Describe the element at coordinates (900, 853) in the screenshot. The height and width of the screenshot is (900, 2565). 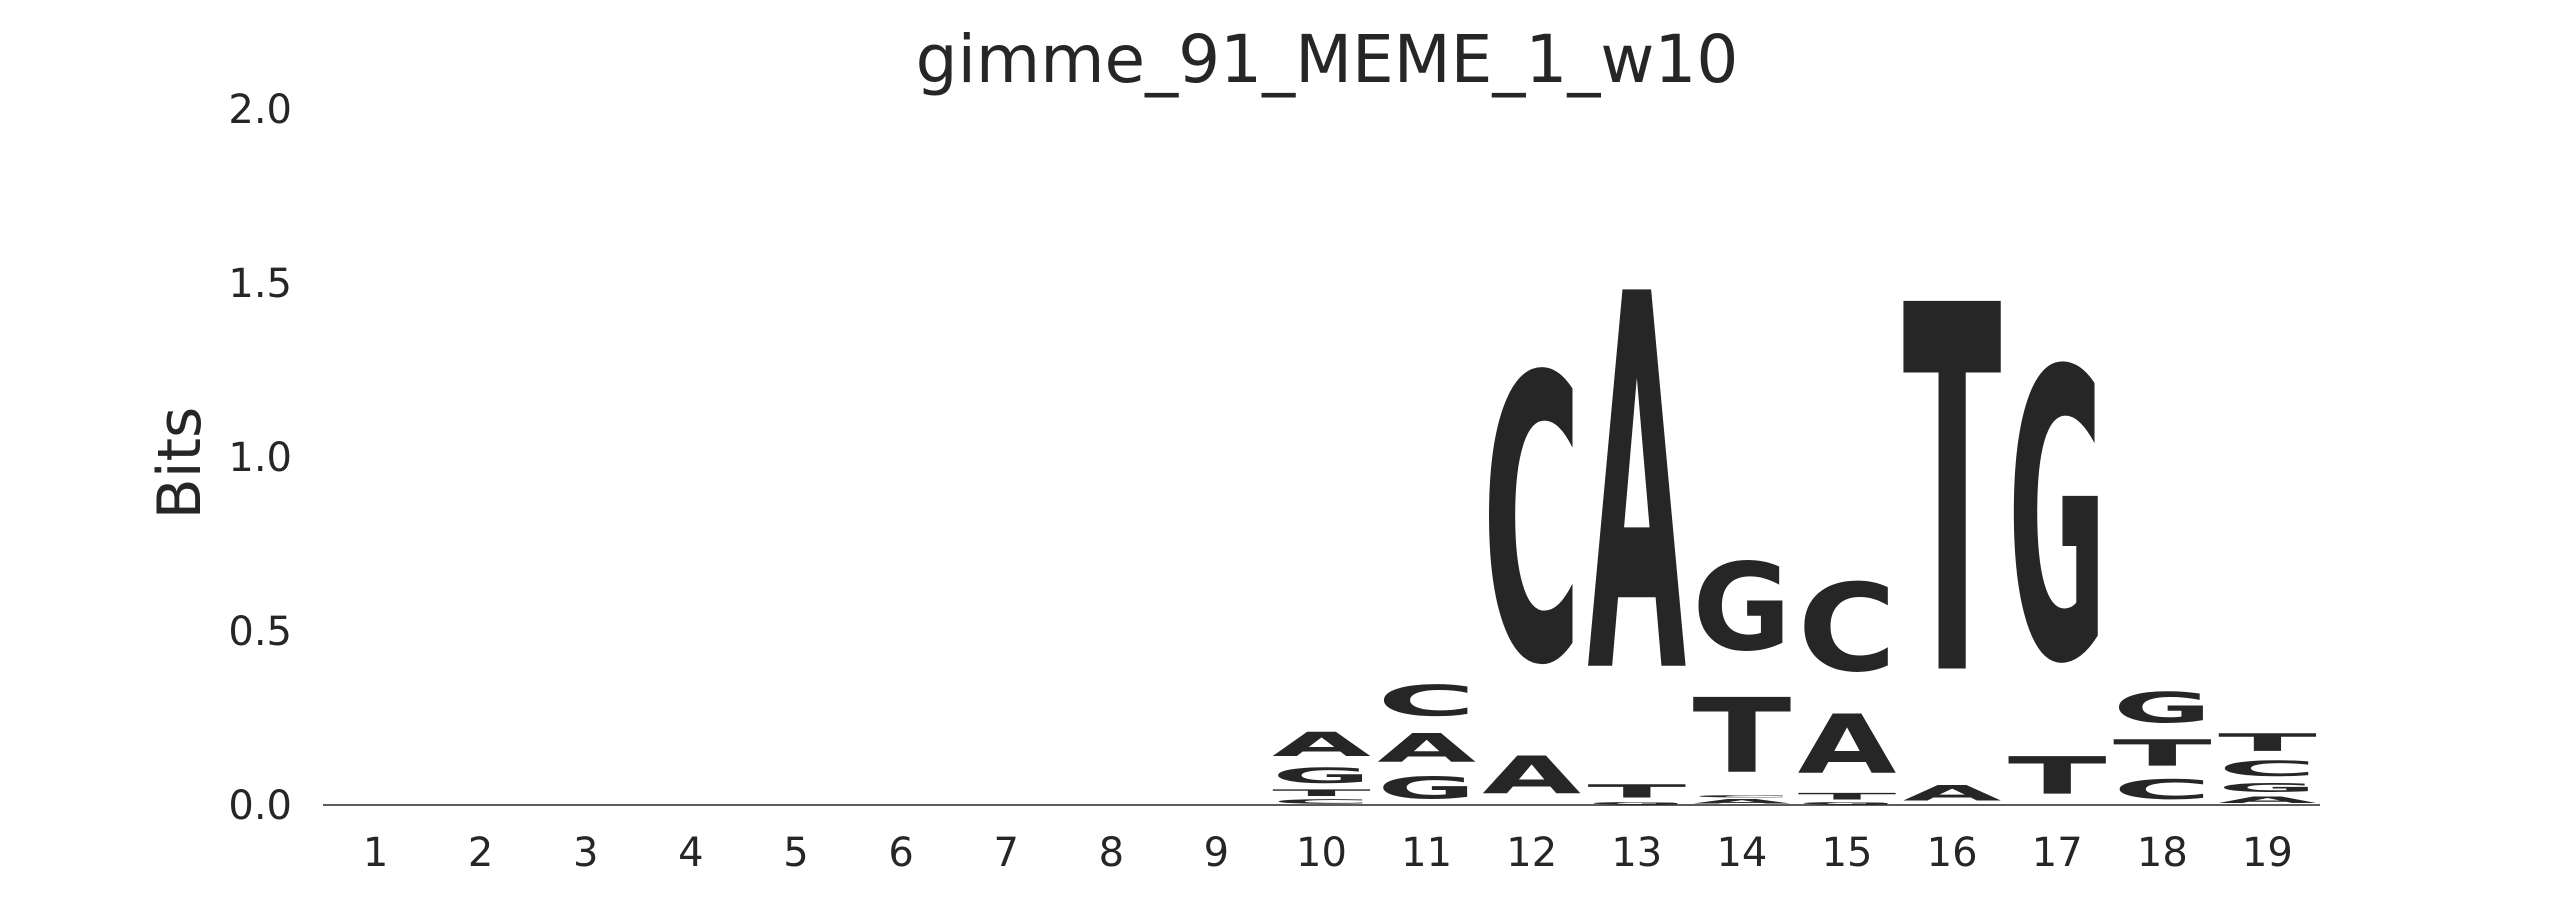
I see `x-tick-label: 6` at that location.